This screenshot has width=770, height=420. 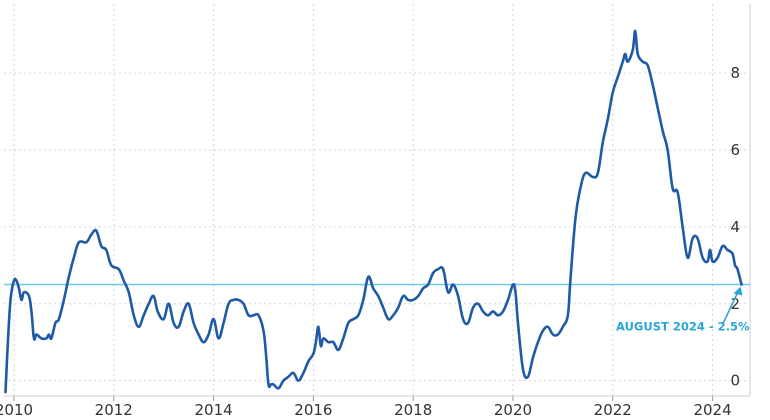 What do you see at coordinates (366, 407) in the screenshot?
I see `x-axis-ticks: 2010 2012 2014 2016 2018 2020 2022 2024` at bounding box center [366, 407].